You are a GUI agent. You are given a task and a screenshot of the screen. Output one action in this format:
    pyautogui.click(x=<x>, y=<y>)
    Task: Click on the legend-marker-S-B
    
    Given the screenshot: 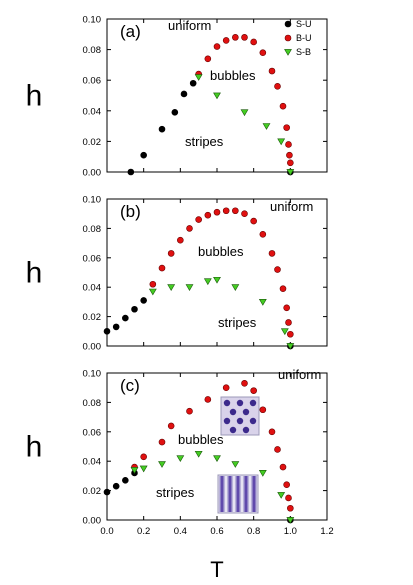 What is the action you would take?
    pyautogui.click(x=288, y=52)
    